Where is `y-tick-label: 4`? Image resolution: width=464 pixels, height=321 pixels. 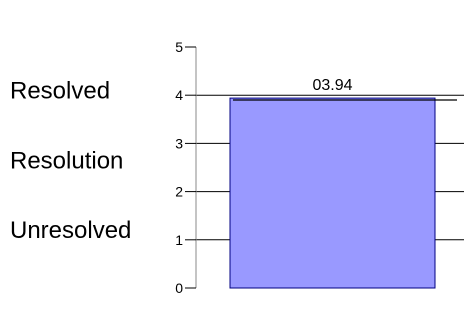 y-tick-label: 4 is located at coordinates (179, 95).